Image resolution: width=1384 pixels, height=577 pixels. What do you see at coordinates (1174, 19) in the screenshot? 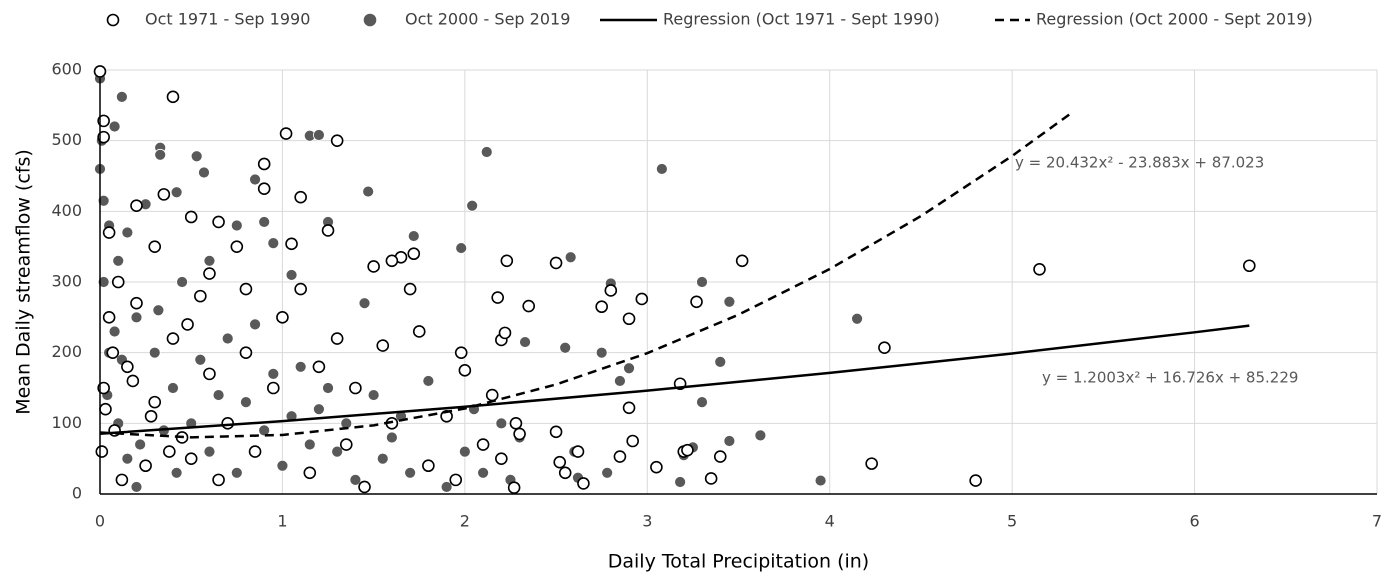
I see `legend-label: Regression (Oct 2000 - Sept 2019)` at bounding box center [1174, 19].